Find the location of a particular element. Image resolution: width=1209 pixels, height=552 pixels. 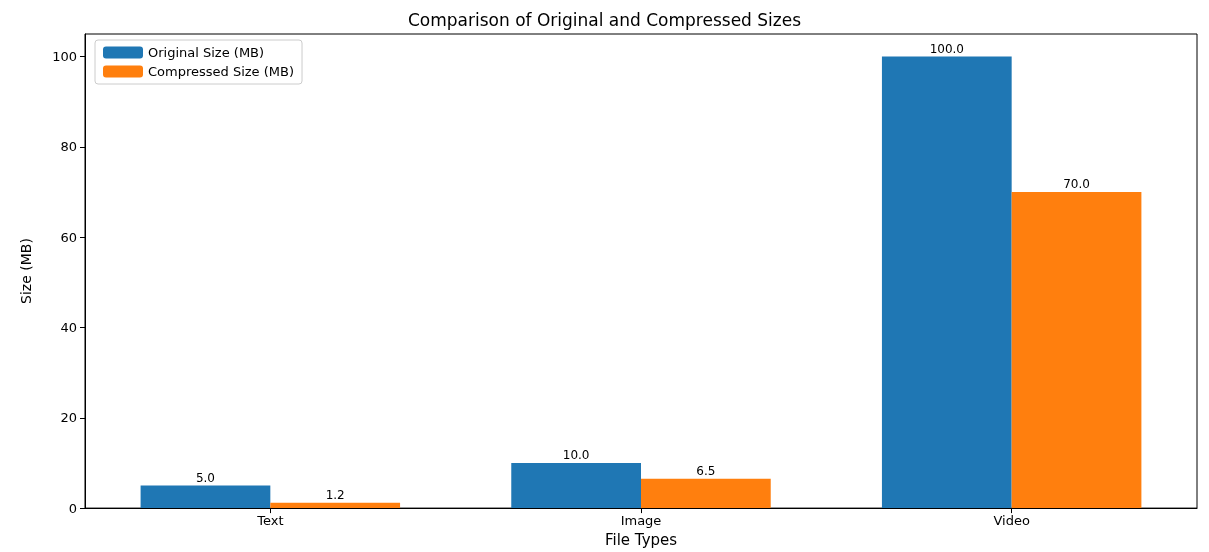

x-tick-label: Image is located at coordinates (641, 521).